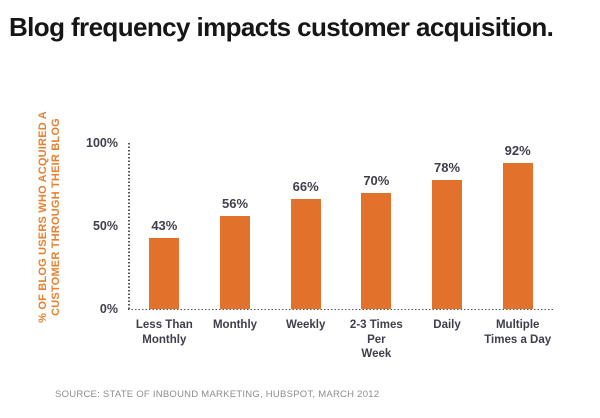  Describe the element at coordinates (376, 180) in the screenshot. I see `bar-value-label: 70%` at that location.